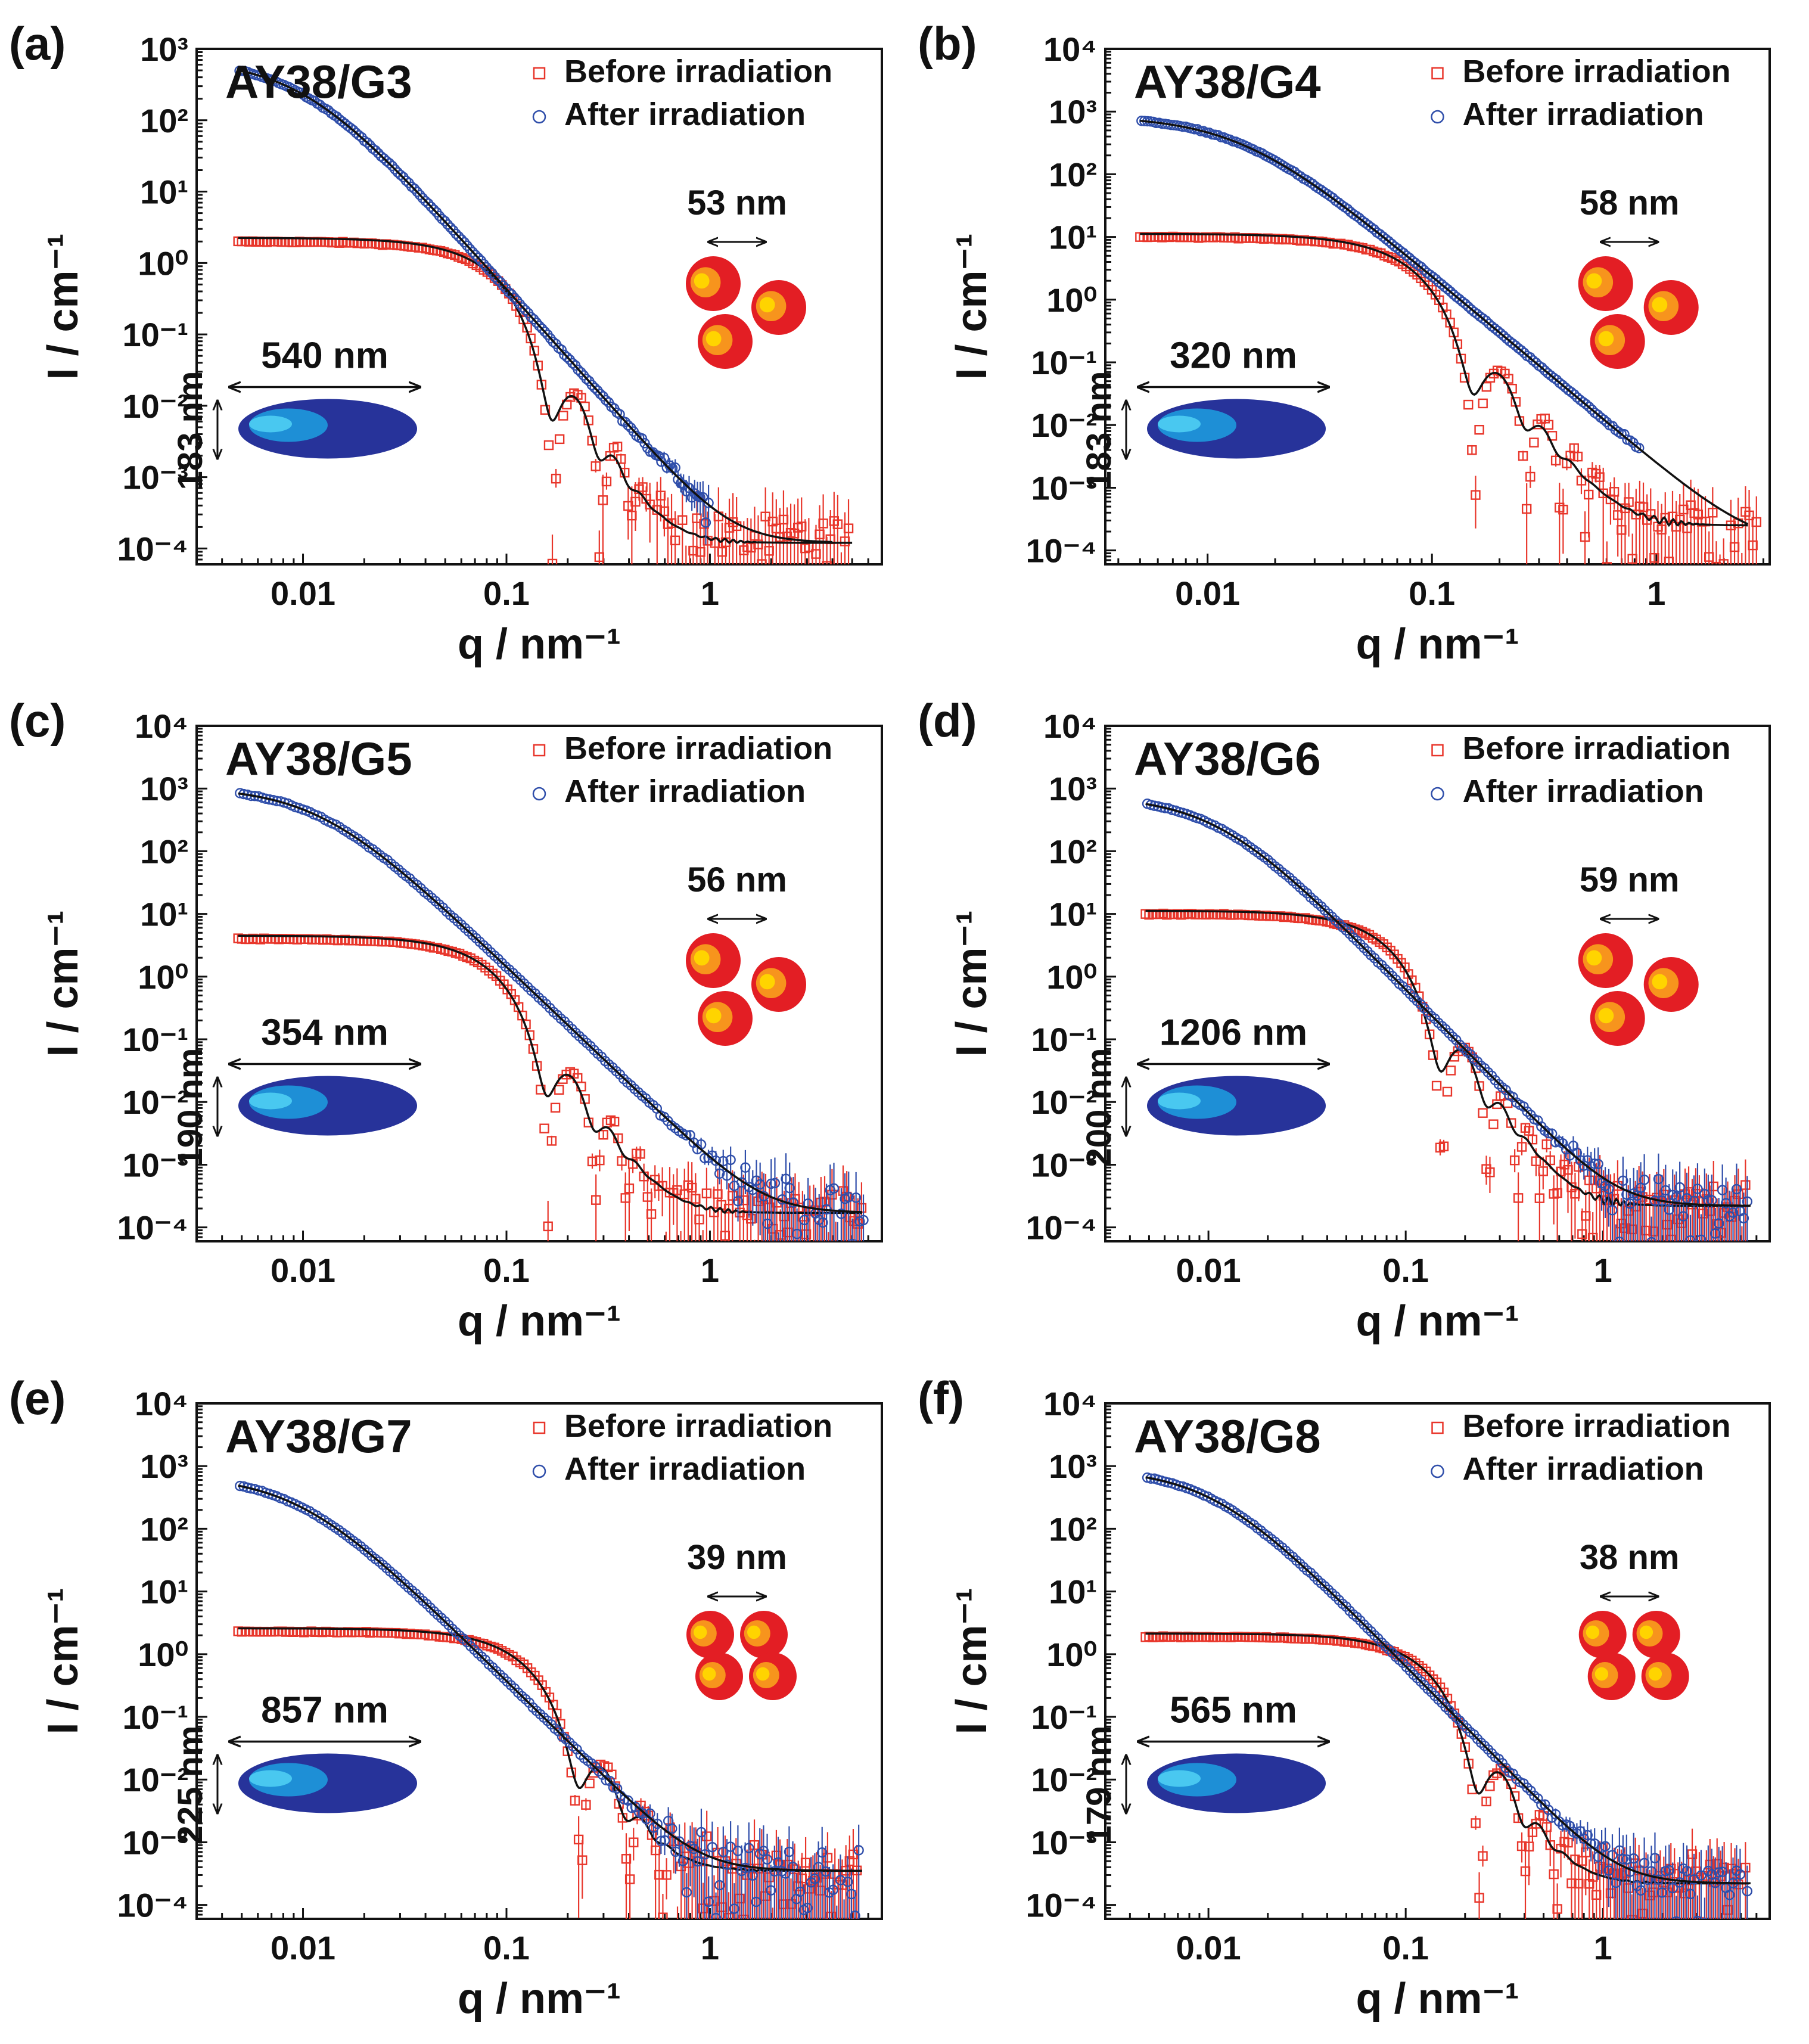 This screenshot has width=1809, height=2044. Describe the element at coordinates (303, 593) in the screenshot. I see `x-tick-label: 0.01` at that location.